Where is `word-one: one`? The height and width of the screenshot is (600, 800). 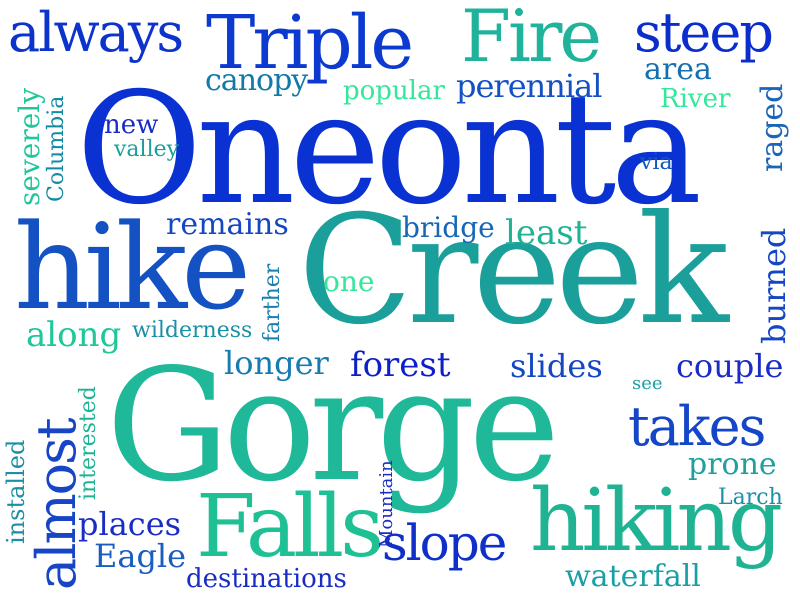
word-one: one is located at coordinates (349, 281).